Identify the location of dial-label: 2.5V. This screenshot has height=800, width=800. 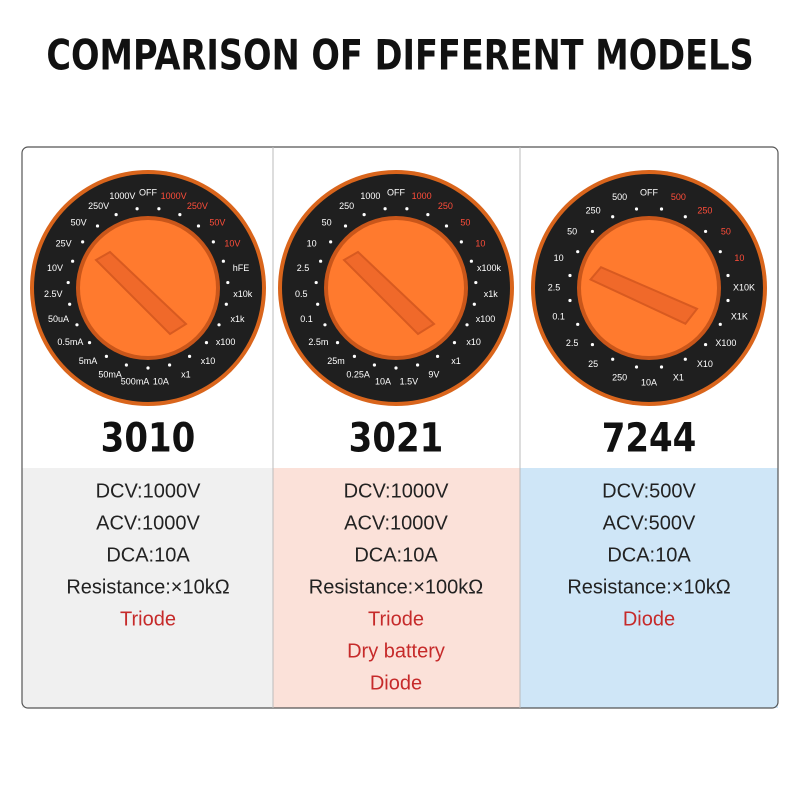
(53, 294).